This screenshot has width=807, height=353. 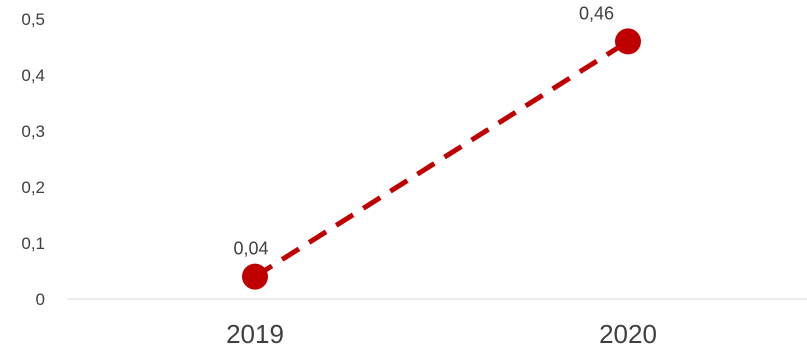 I want to click on y-tick-label: 0,3, so click(x=33, y=131).